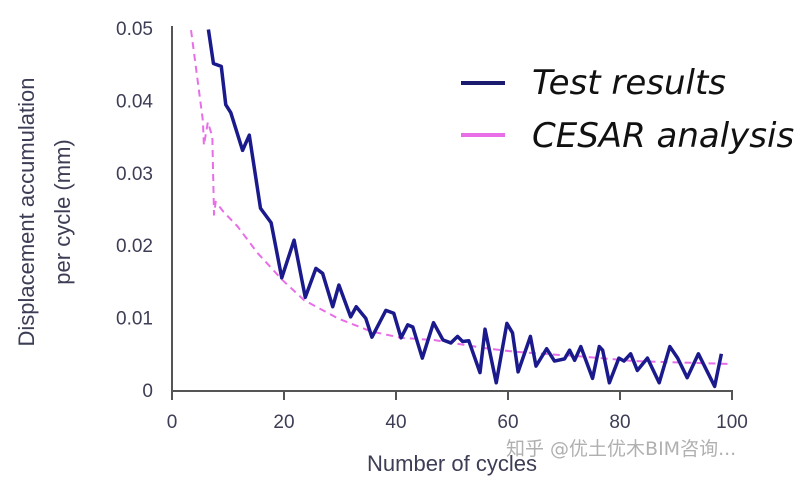  I want to click on x-tick-label: 60, so click(507, 422).